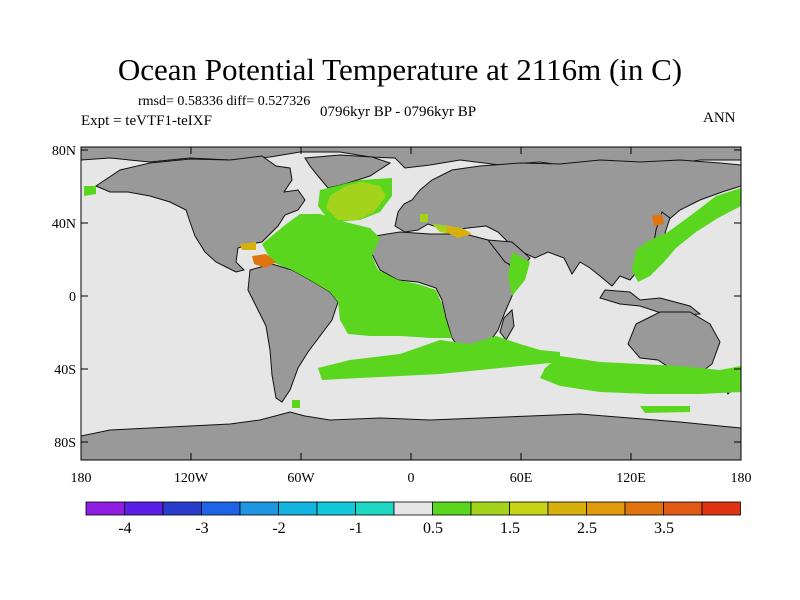 This screenshot has width=800, height=600. What do you see at coordinates (301, 478) in the screenshot?
I see `lon-label-60w: 60W` at bounding box center [301, 478].